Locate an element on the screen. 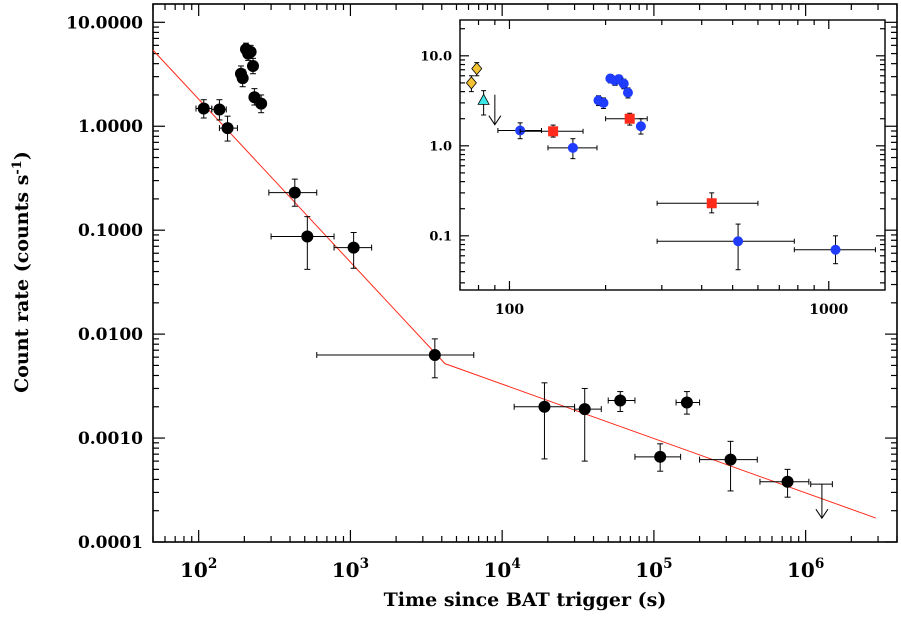 The width and height of the screenshot is (901, 617). inset-y-tick-labels: 10.0 1.0 0.1 is located at coordinates (436, 146).